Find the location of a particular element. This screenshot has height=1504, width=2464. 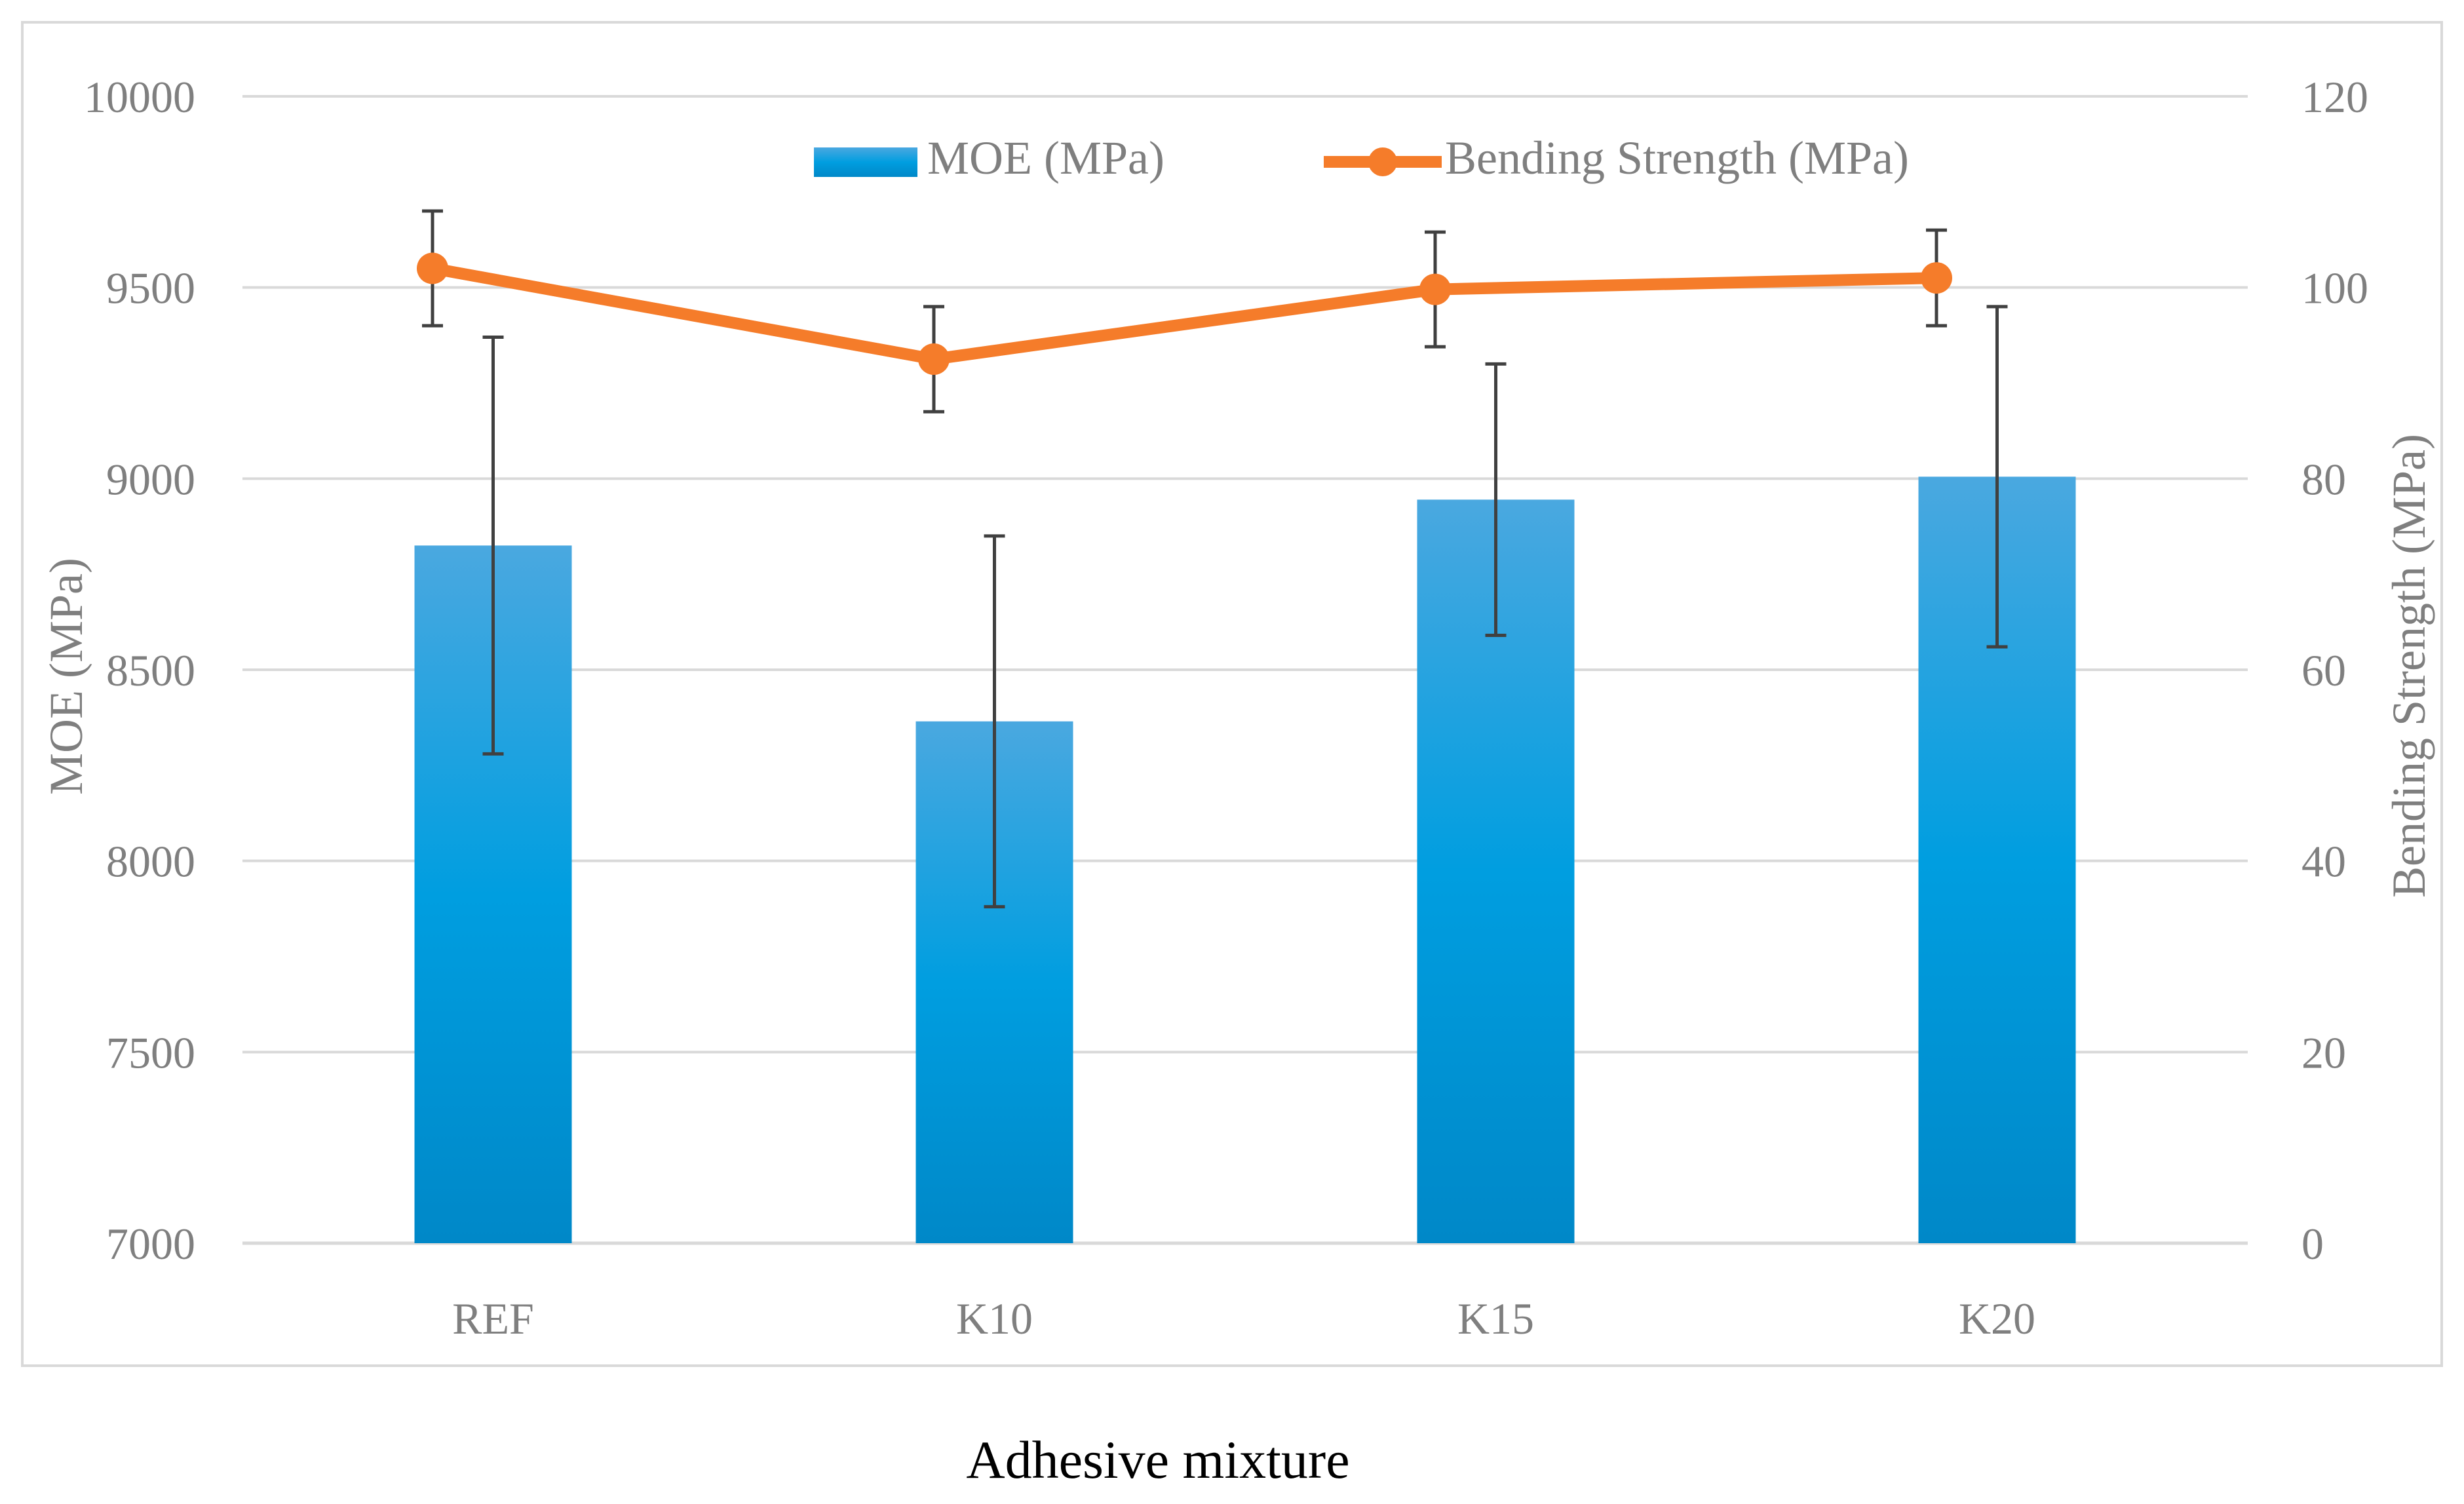

y-tick-label: 10000 is located at coordinates (139, 97).